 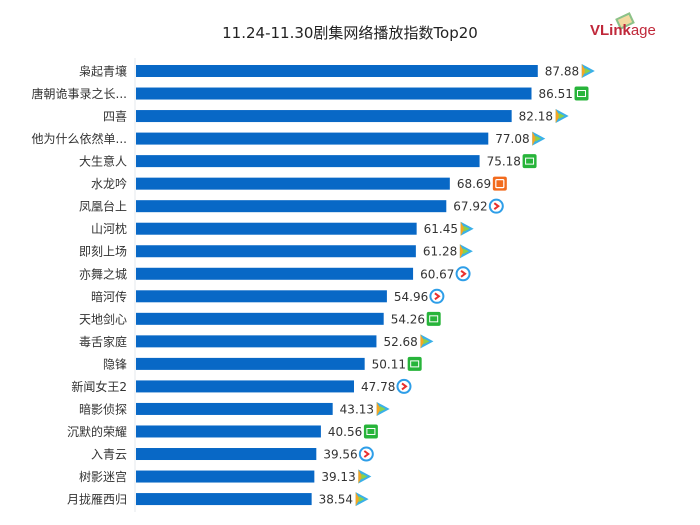 I want to click on value-label: 68.69, so click(x=474, y=184).